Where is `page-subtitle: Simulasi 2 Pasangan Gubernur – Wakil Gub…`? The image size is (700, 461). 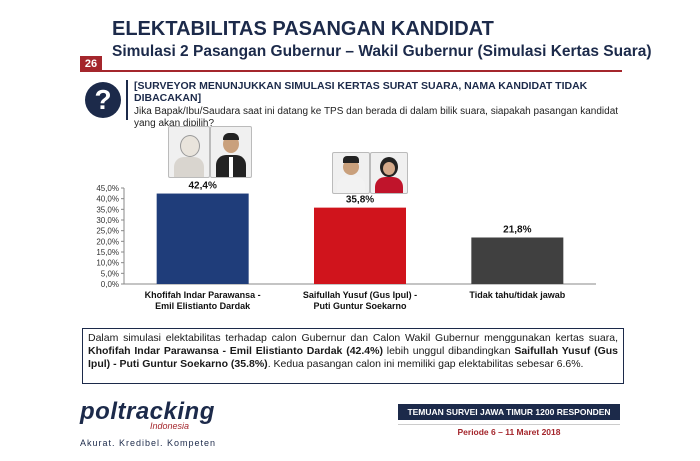 page-subtitle: Simulasi 2 Pasangan Gubernur – Wakil Gub… is located at coordinates (382, 51).